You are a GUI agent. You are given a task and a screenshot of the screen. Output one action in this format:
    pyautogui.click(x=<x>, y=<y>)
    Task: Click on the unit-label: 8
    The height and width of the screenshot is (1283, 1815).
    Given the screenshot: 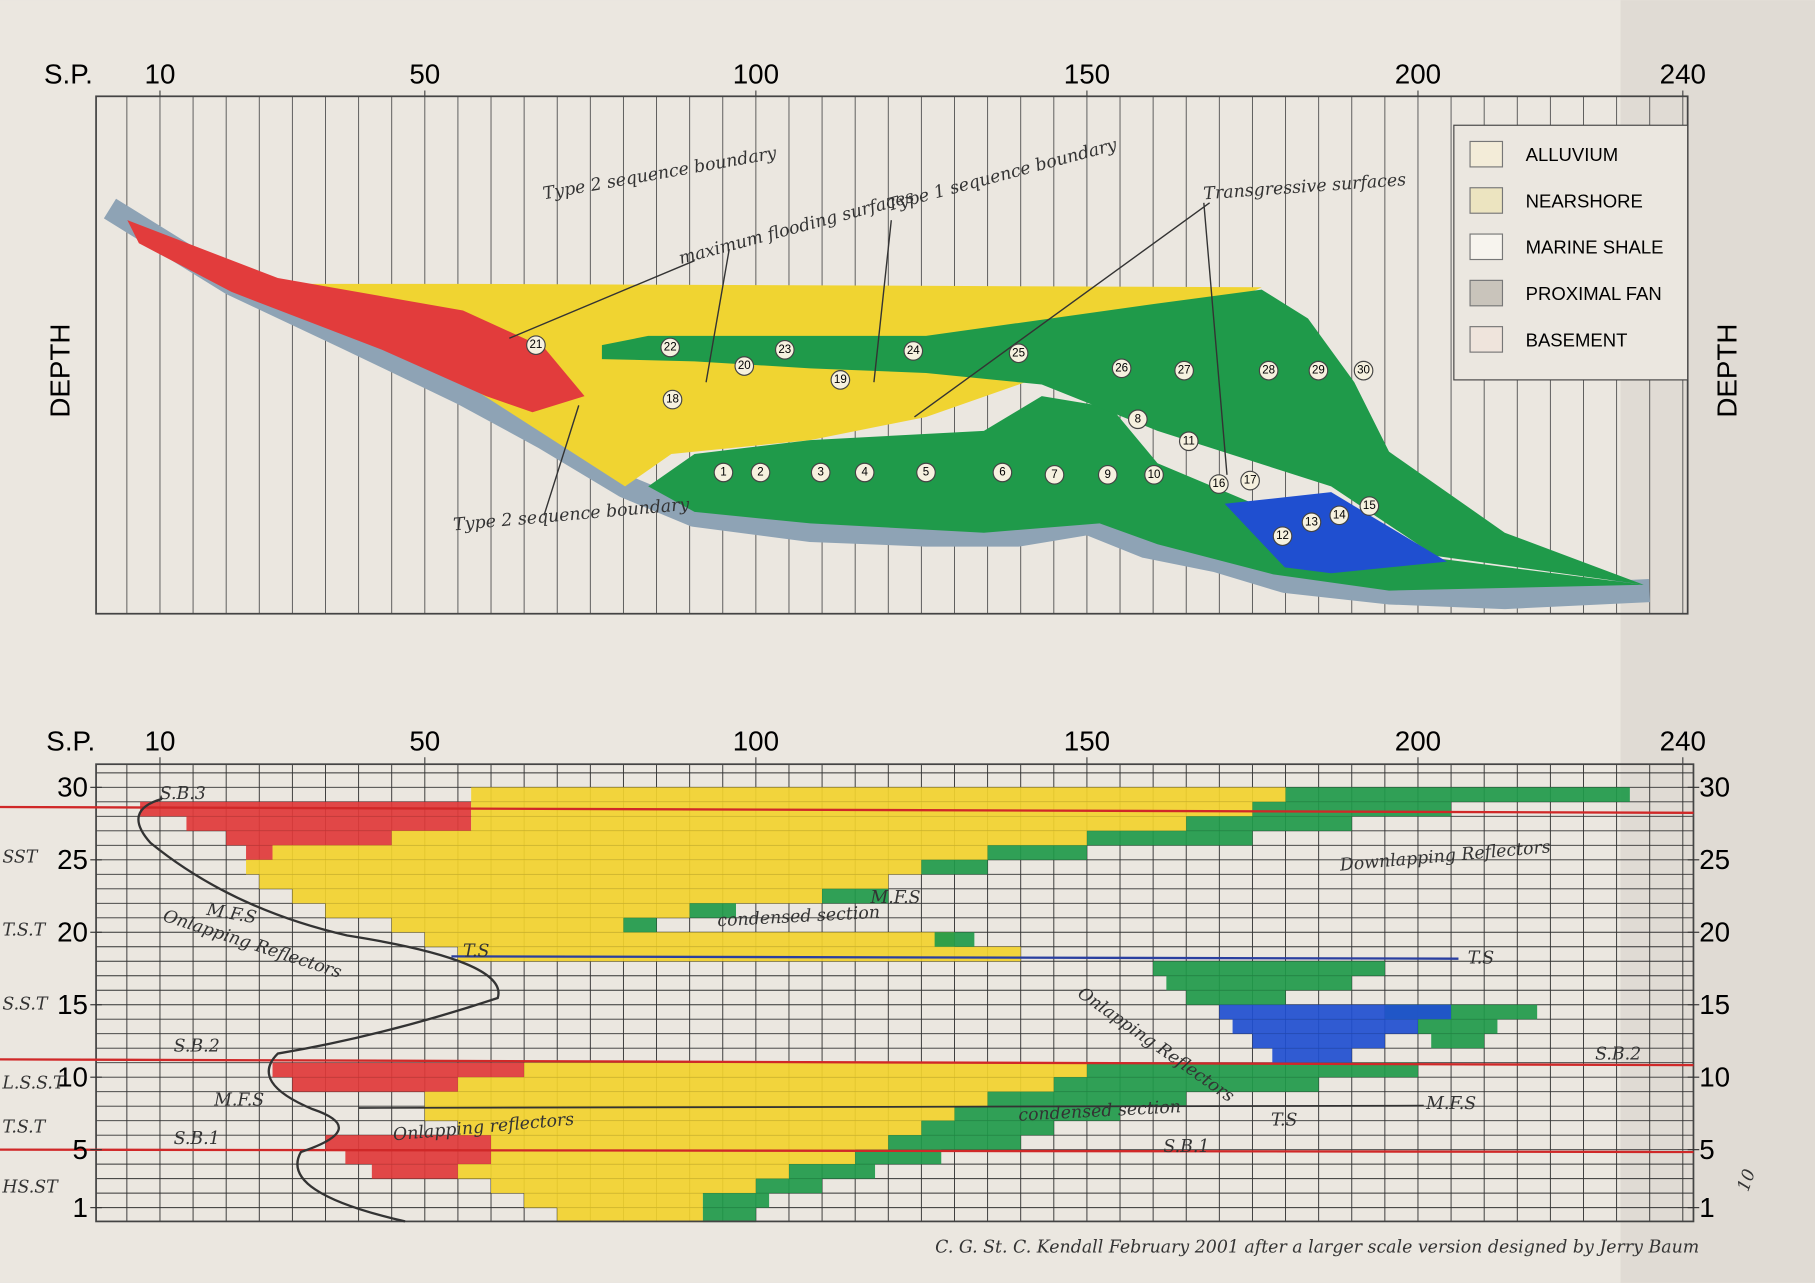 What is the action you would take?
    pyautogui.click(x=1138, y=419)
    